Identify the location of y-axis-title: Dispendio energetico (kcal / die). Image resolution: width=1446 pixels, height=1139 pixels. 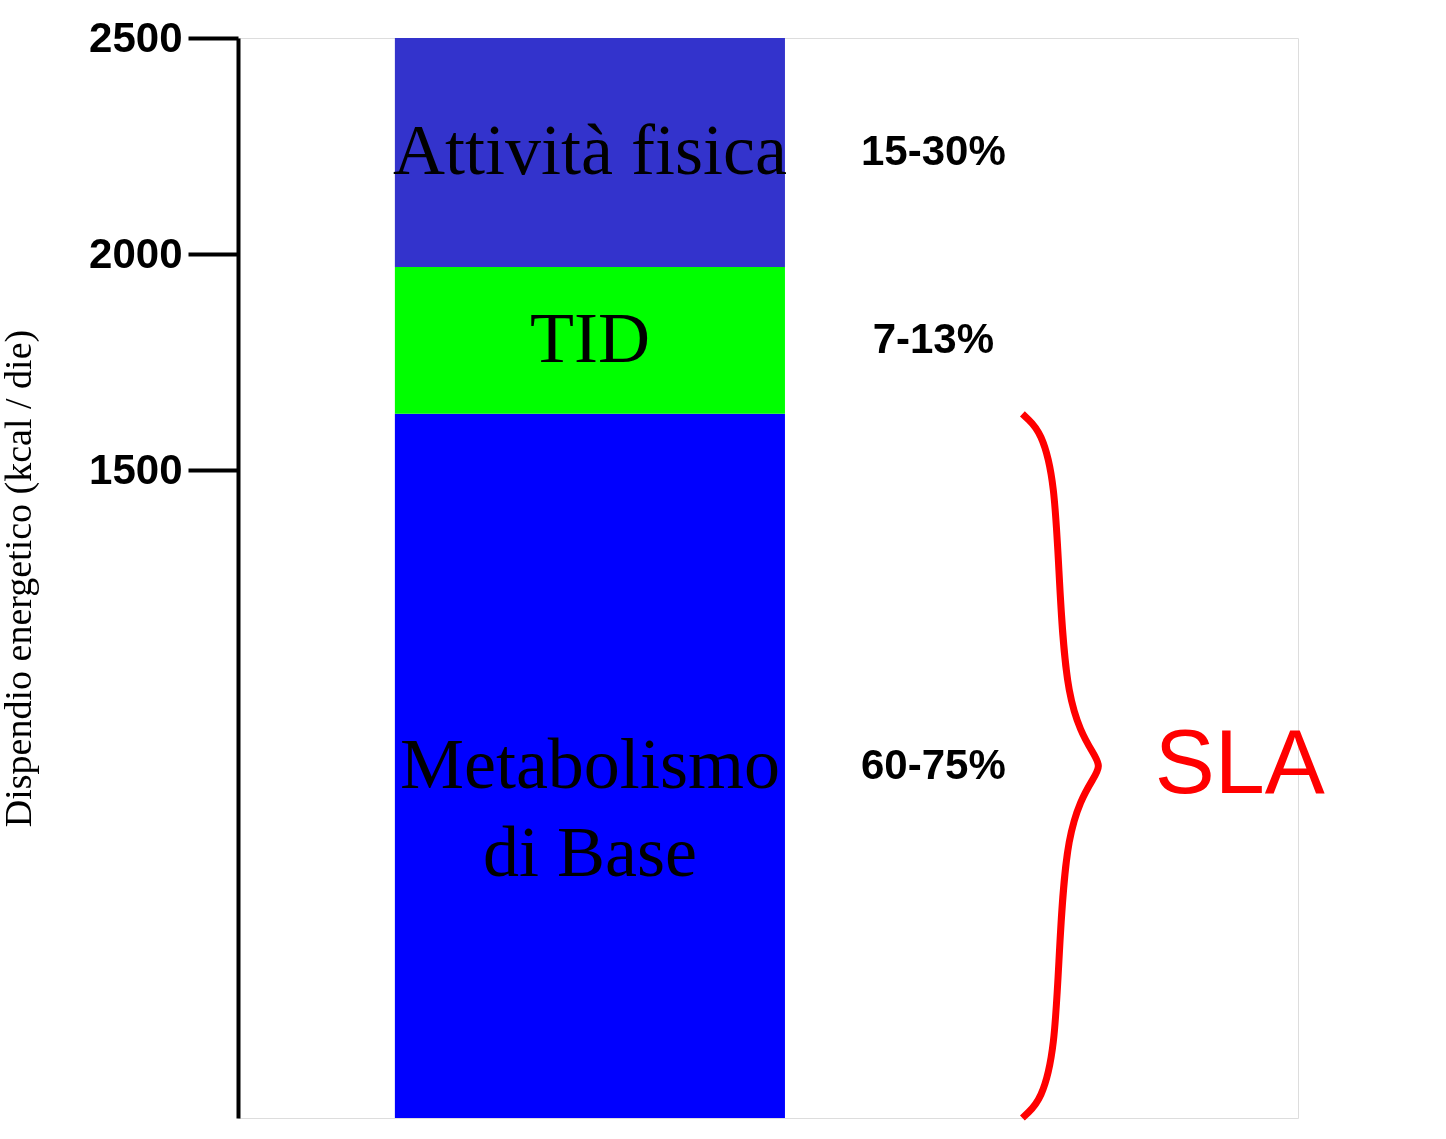
(20, 578).